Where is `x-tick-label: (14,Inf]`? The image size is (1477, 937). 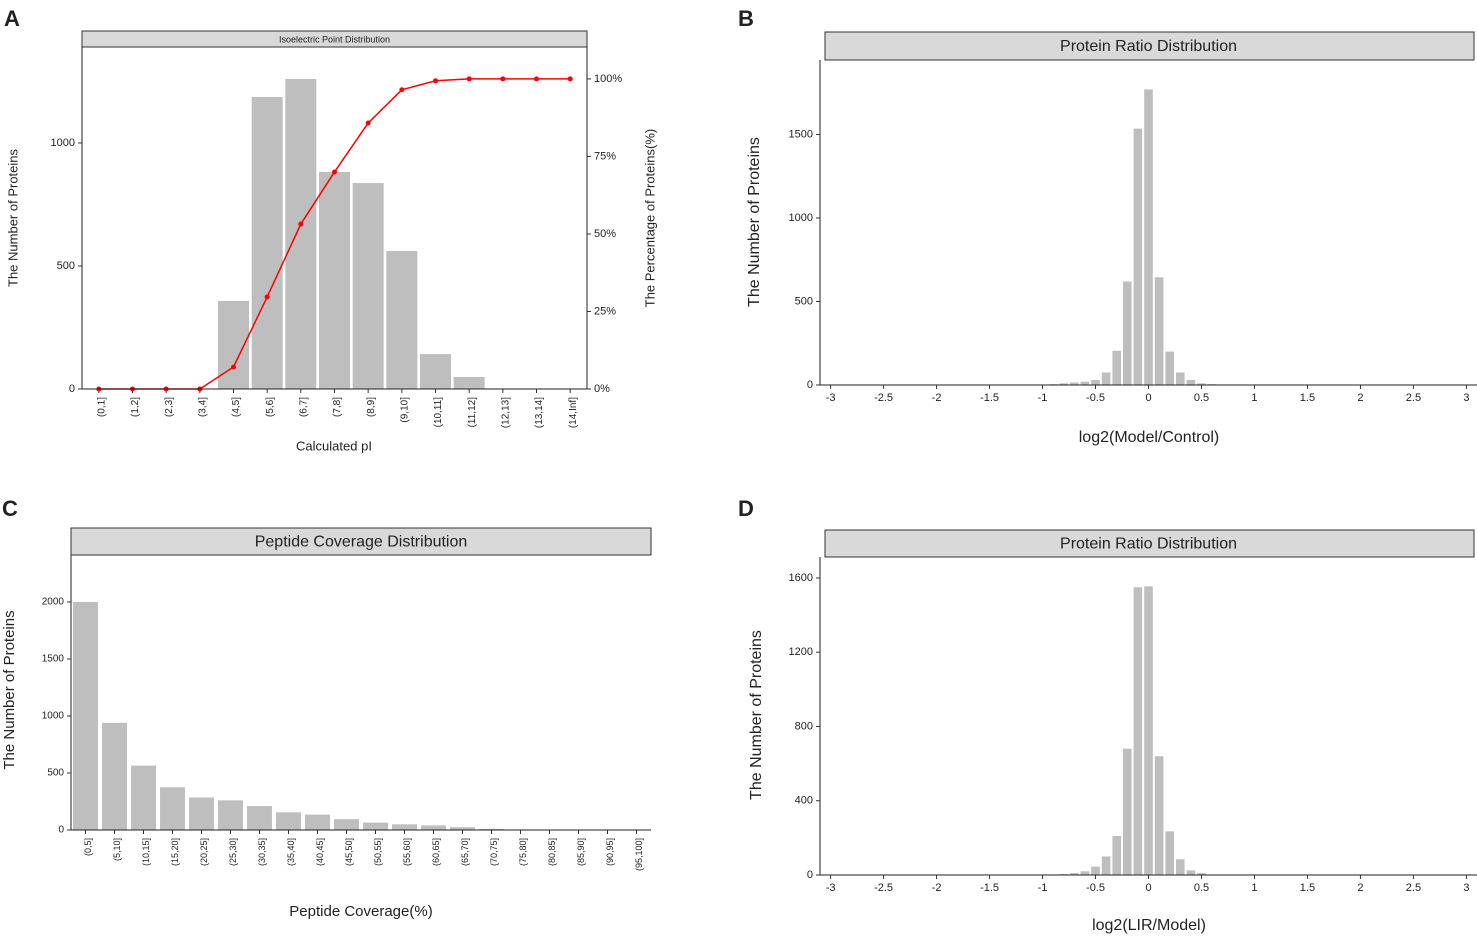
x-tick-label: (14,Inf] is located at coordinates (573, 412).